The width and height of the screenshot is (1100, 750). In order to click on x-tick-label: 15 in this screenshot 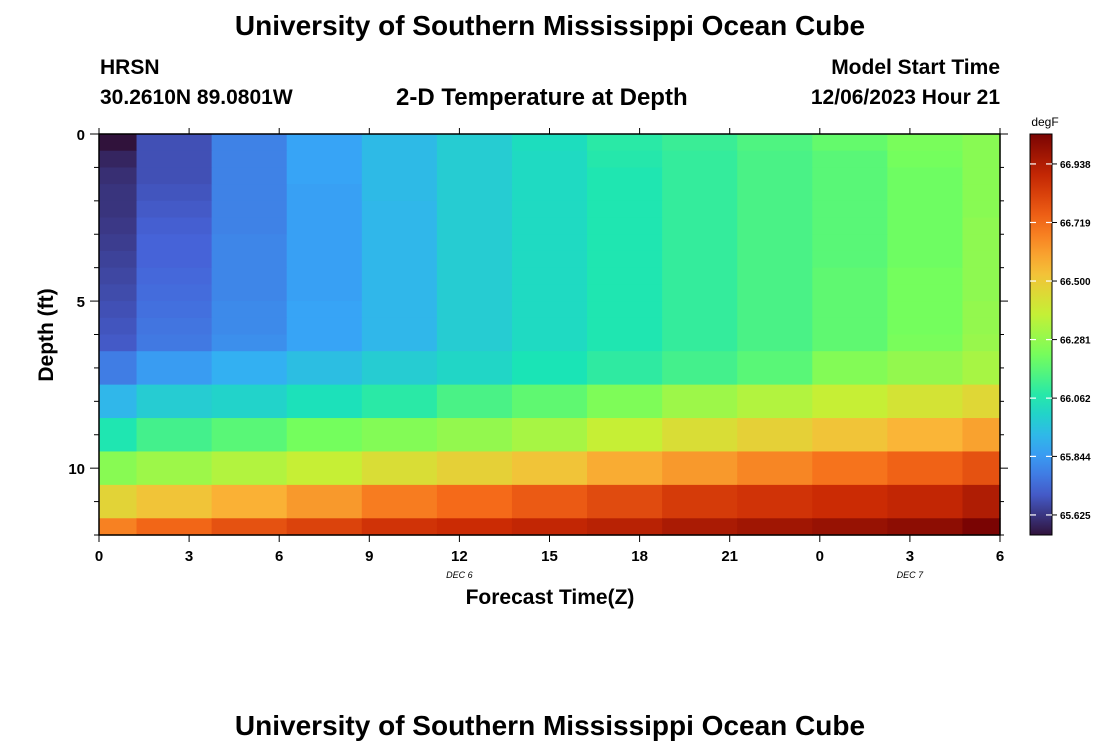, I will do `click(549, 556)`.